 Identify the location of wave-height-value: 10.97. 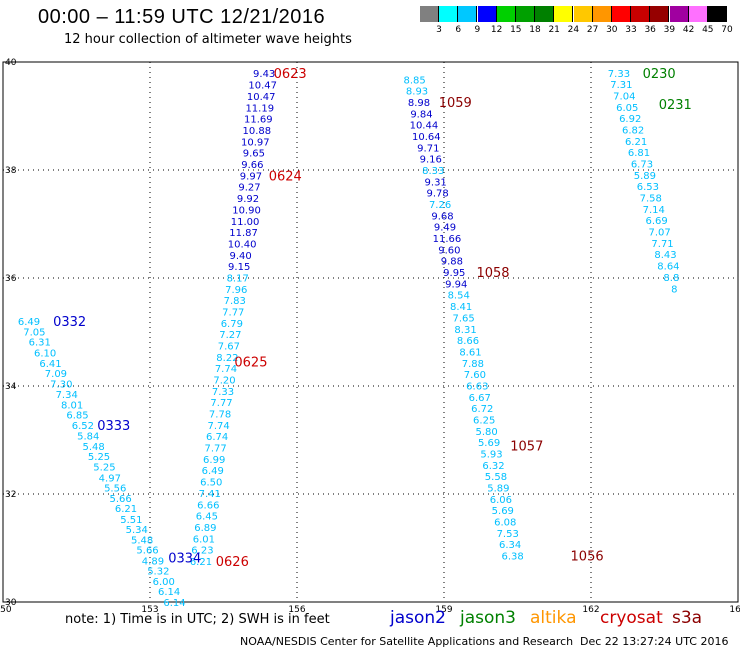
(255, 142).